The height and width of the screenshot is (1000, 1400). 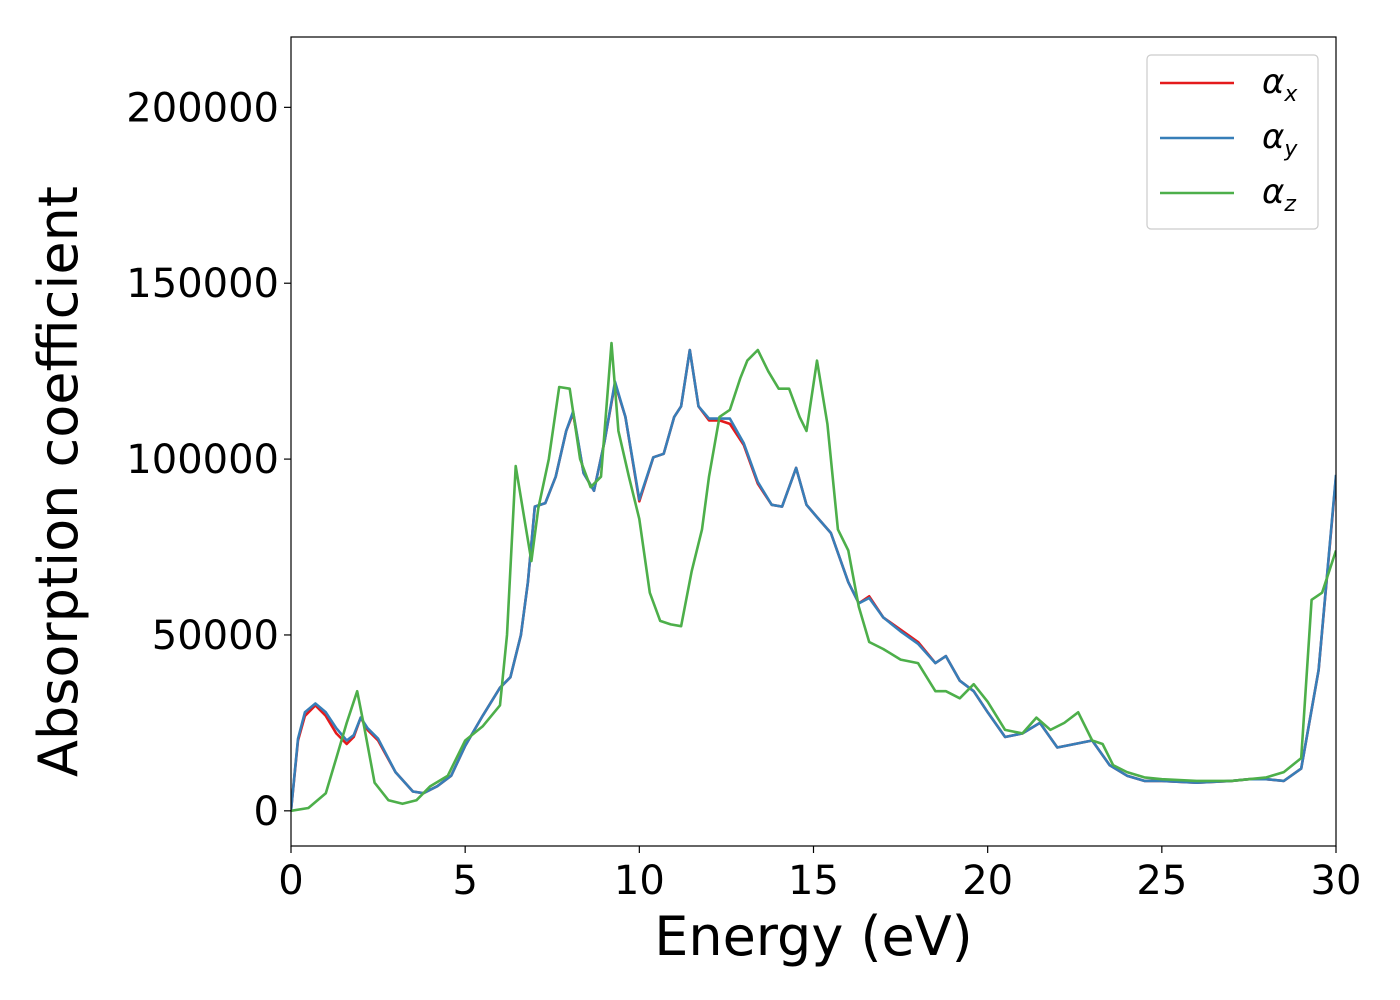 What do you see at coordinates (464, 881) in the screenshot?
I see `x-tick-label: 5` at bounding box center [464, 881].